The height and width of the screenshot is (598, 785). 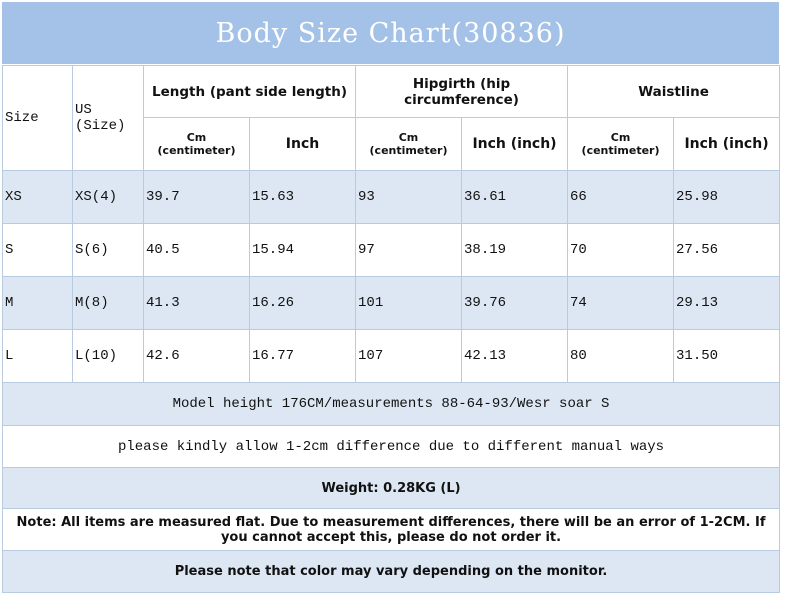 What do you see at coordinates (302, 197) in the screenshot?
I see `data-cell: 15.63` at bounding box center [302, 197].